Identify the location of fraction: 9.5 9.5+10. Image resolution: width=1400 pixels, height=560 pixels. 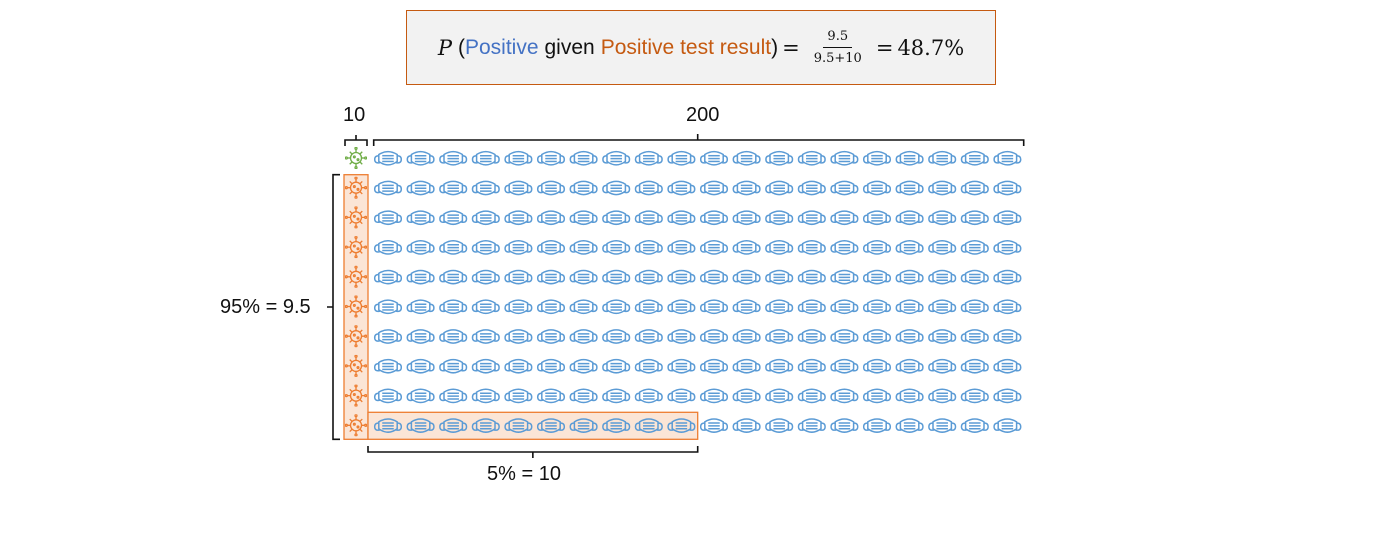
(838, 47).